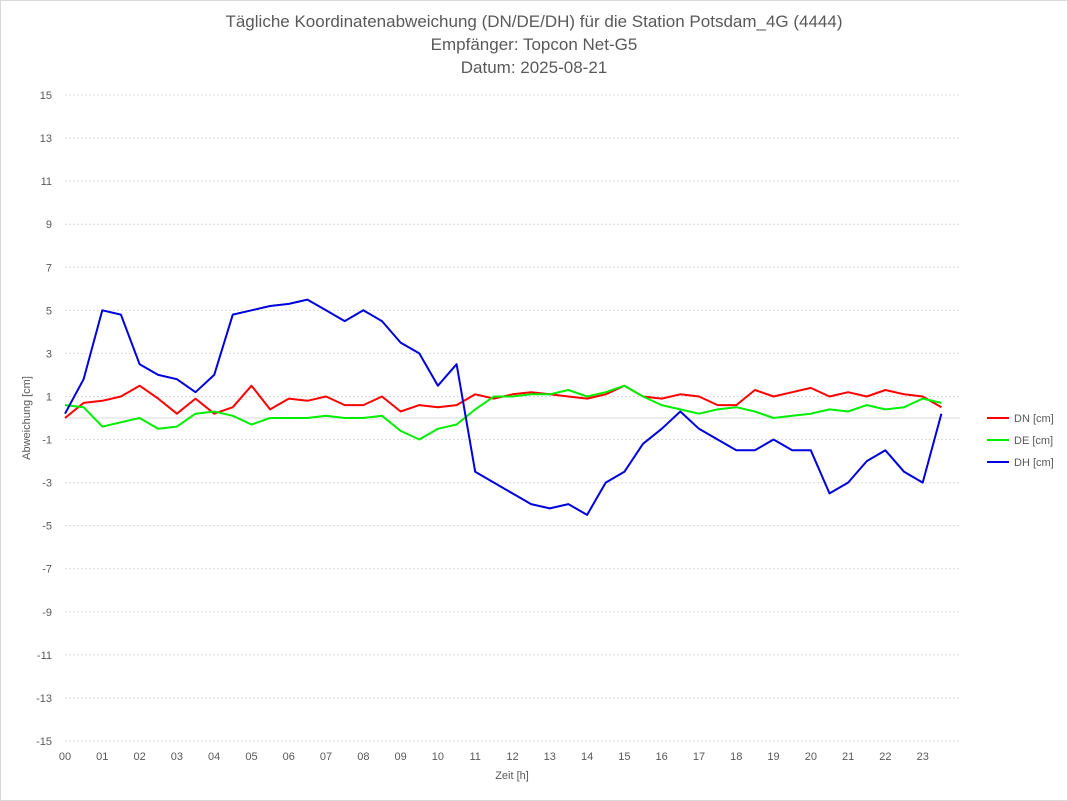  Describe the element at coordinates (736, 757) in the screenshot. I see `x-tick-label: 18` at that location.